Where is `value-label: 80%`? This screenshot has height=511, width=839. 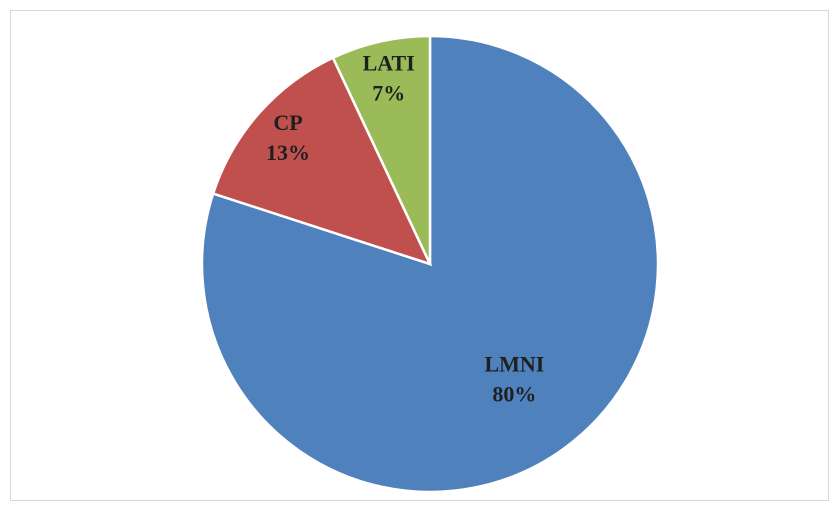
value-label: 80% is located at coordinates (514, 393).